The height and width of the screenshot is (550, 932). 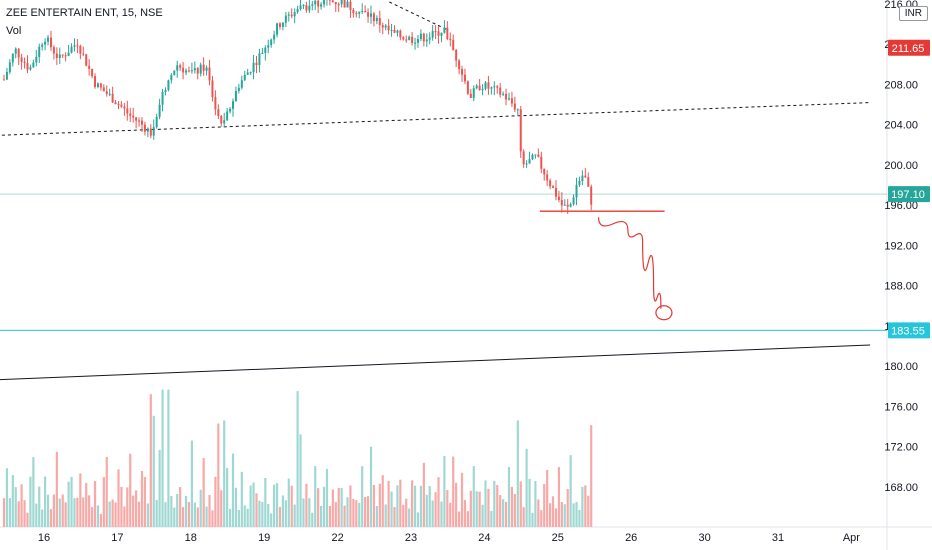 What do you see at coordinates (84, 13) in the screenshot?
I see `symbol-title: ZEE ENTERTAIN ENT, 15, NSE` at bounding box center [84, 13].